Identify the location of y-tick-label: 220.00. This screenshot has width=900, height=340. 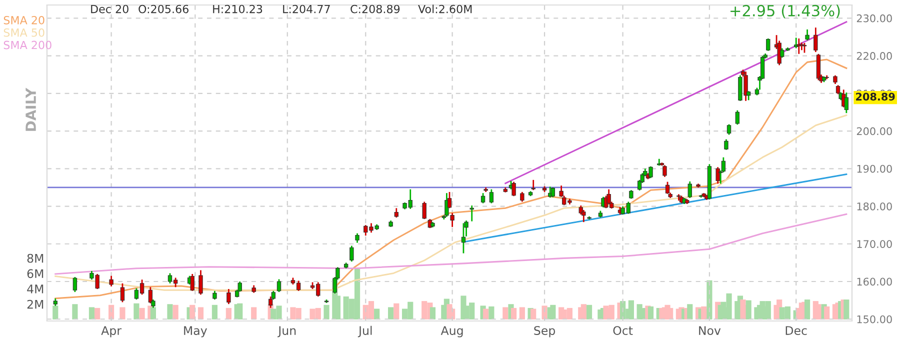
(874, 56).